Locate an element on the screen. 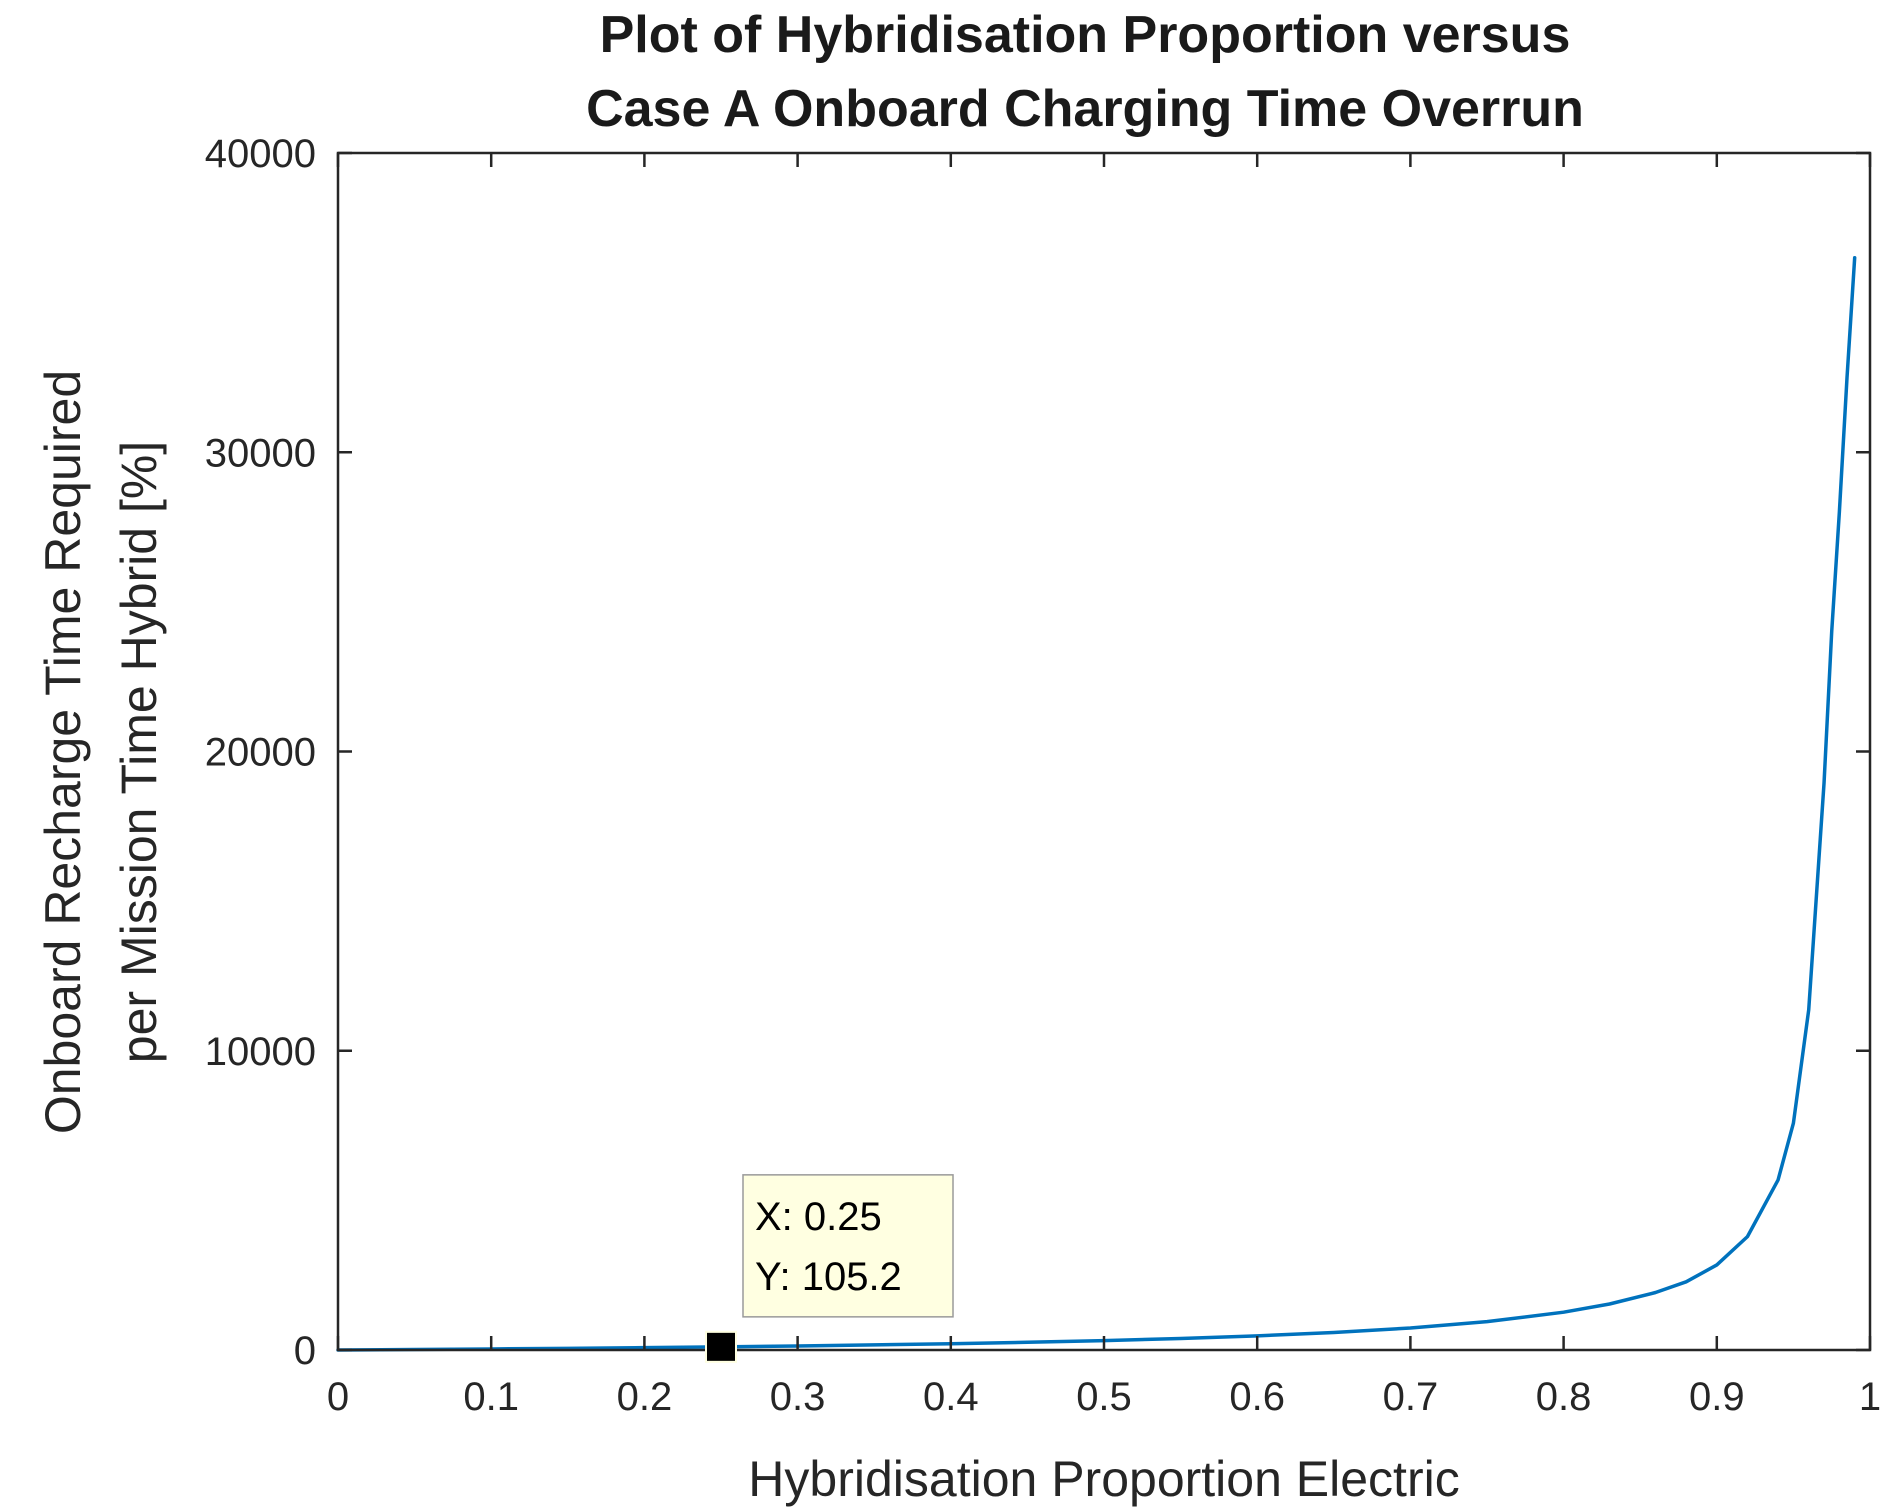 The image size is (1888, 1510). y-tick-label: 40000 is located at coordinates (260, 154).